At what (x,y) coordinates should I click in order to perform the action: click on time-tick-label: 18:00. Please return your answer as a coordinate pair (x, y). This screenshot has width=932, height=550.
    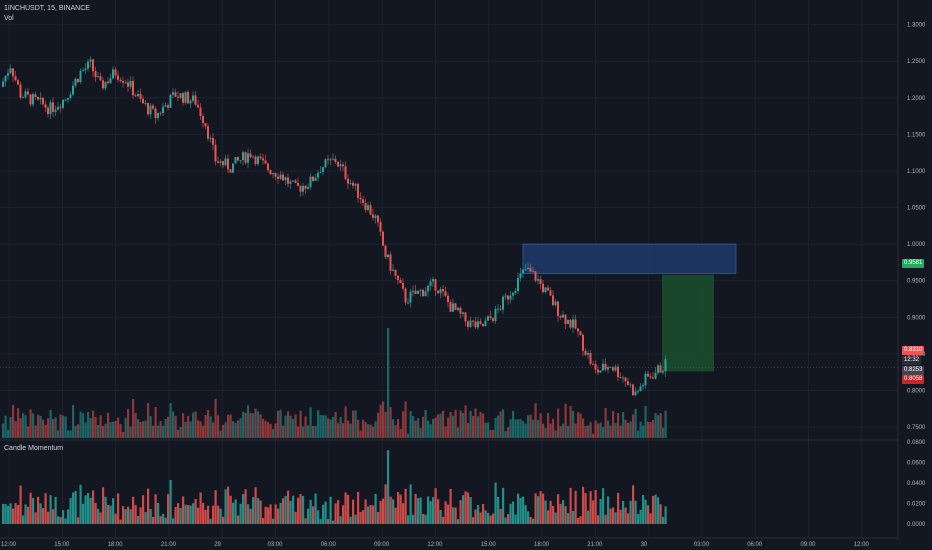
    Looking at the image, I should click on (542, 545).